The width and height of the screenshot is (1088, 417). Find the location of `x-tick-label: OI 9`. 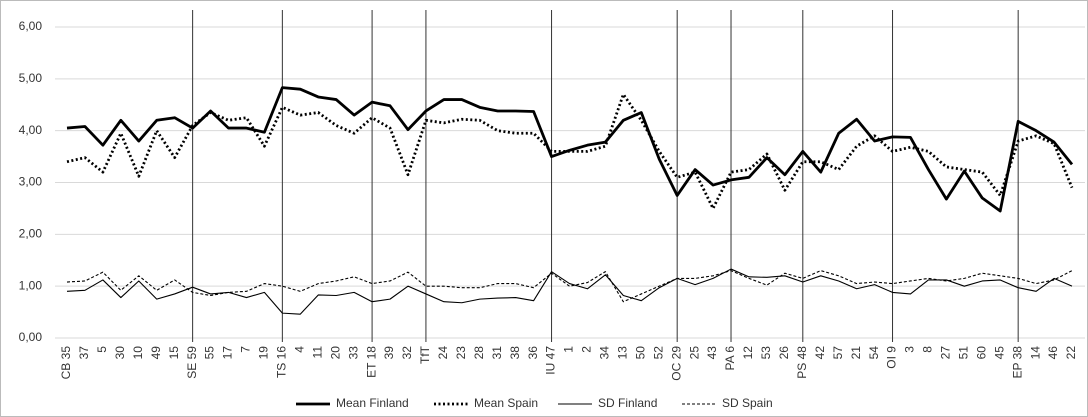

x-tick-label: OI 9 is located at coordinates (892, 357).